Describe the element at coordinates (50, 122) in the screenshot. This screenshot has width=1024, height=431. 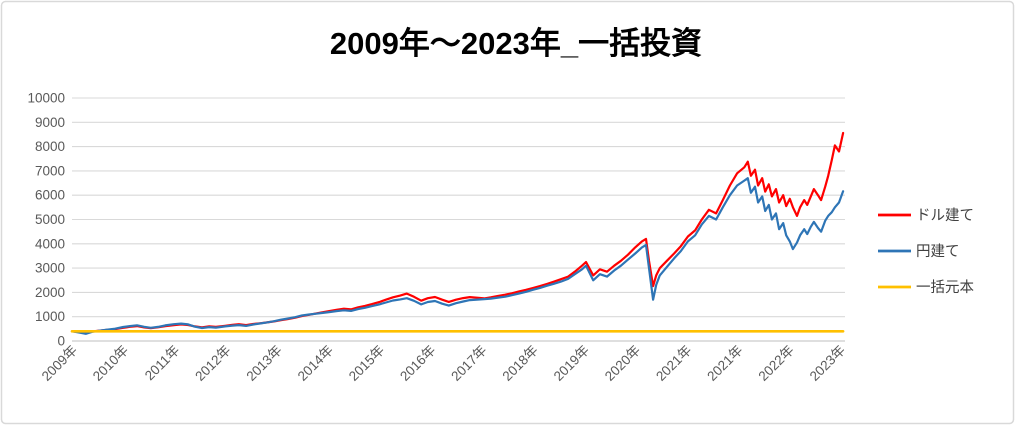
I see `y-axis-tick-label: 9000` at that location.